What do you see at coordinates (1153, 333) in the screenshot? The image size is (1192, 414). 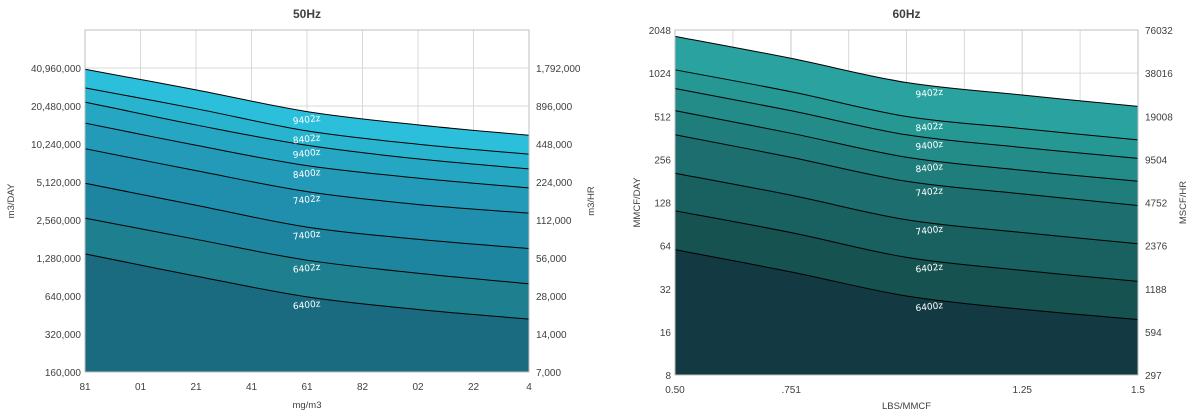 I see `y2-tick-label: 594` at bounding box center [1153, 333].